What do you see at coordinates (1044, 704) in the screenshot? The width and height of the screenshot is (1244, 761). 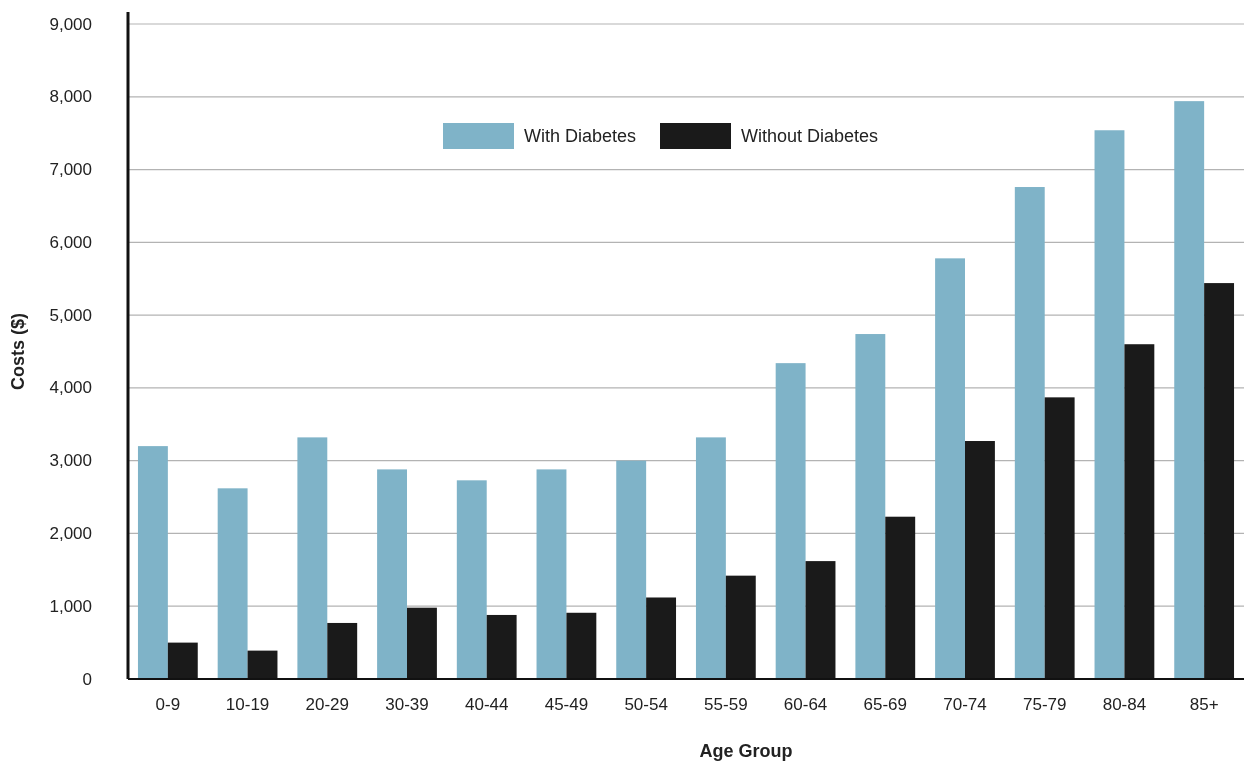 I see `x-tick-label: 75-79` at bounding box center [1044, 704].